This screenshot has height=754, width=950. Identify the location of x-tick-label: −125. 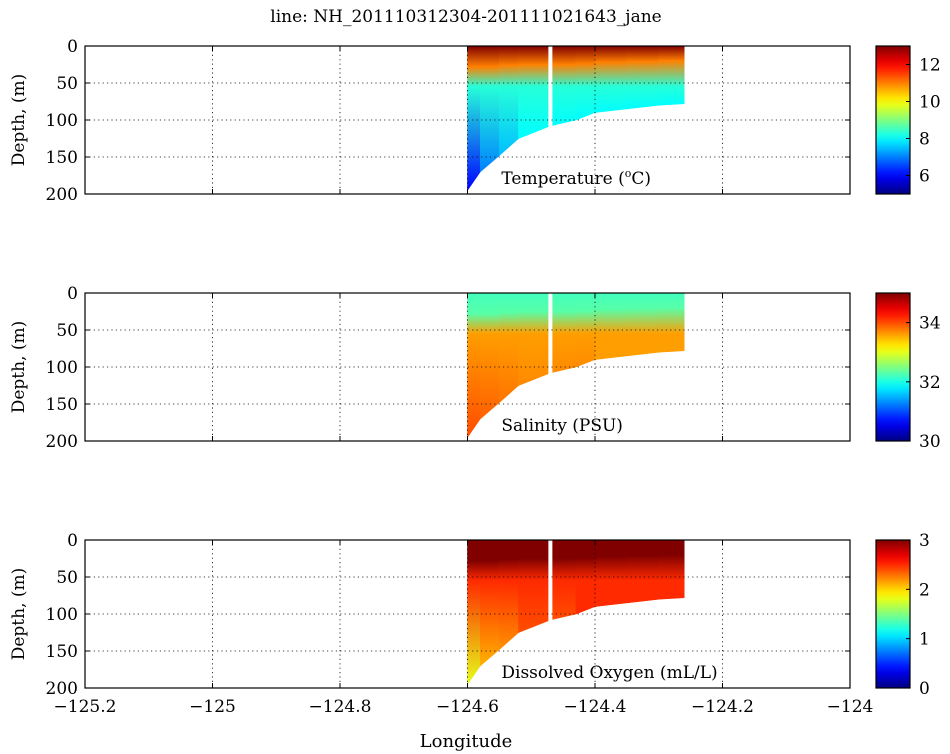
(212, 707).